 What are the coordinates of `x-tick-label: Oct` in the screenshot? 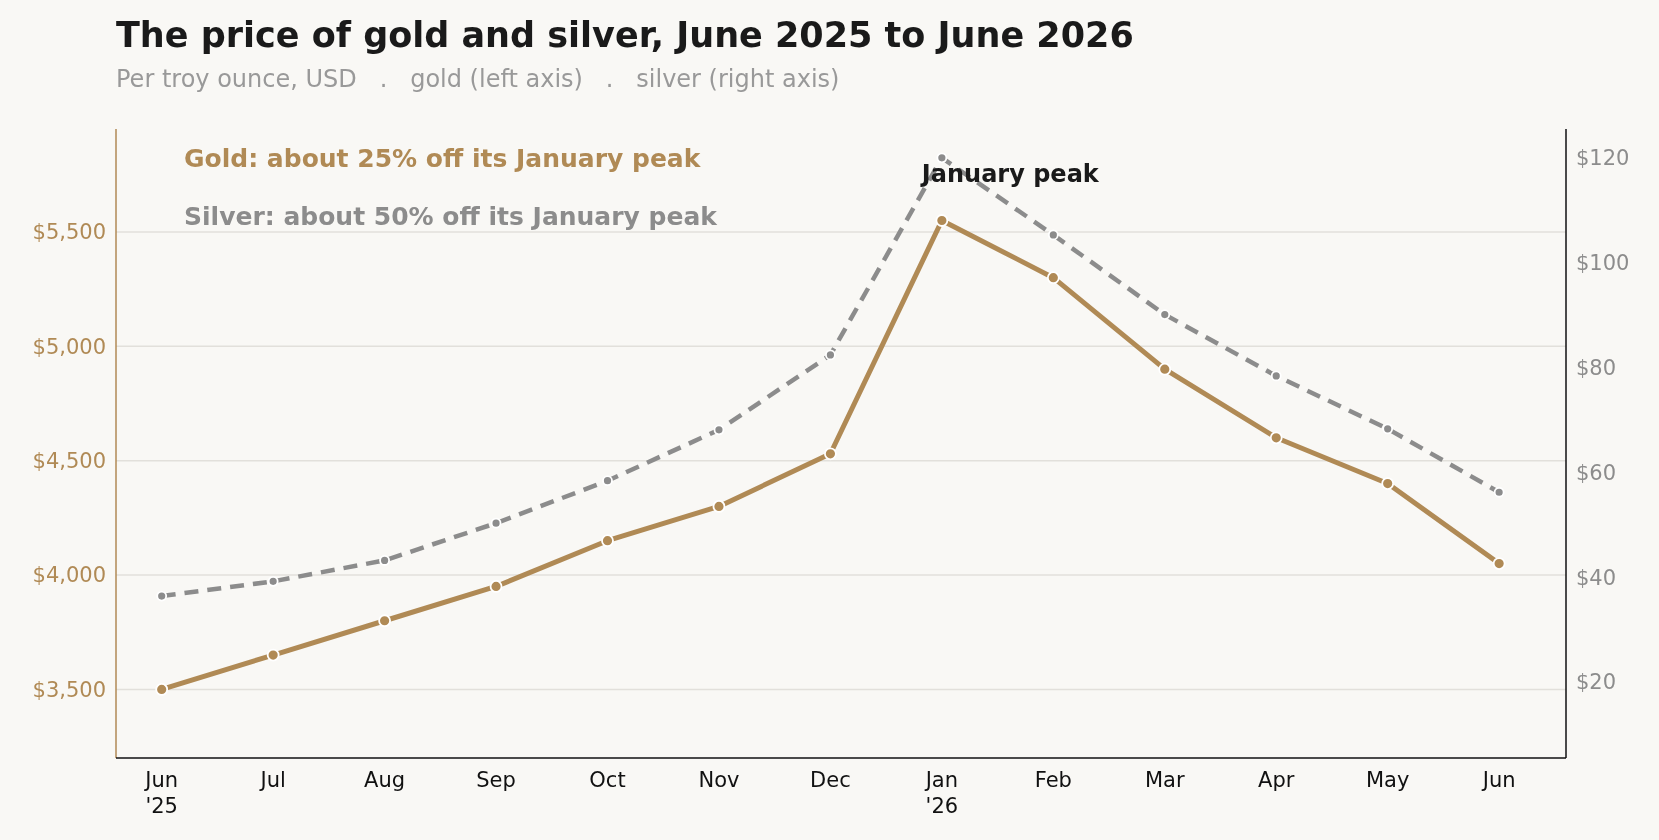 It's located at (607, 780).